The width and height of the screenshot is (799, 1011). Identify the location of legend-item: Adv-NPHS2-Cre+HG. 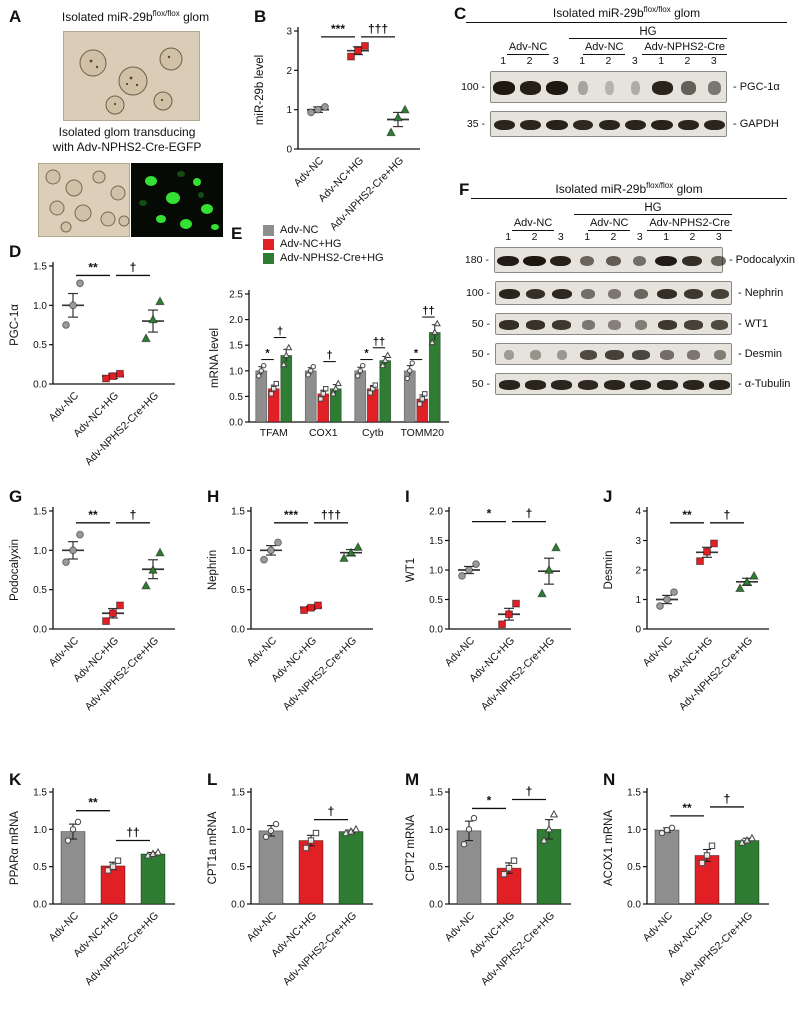
(323, 258).